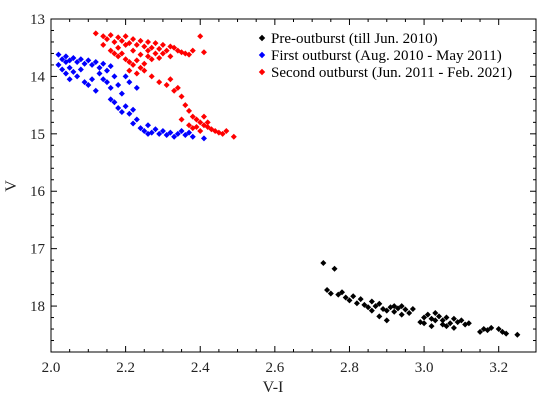  Describe the element at coordinates (51, 368) in the screenshot. I see `x-tick-label: 2.0` at that location.